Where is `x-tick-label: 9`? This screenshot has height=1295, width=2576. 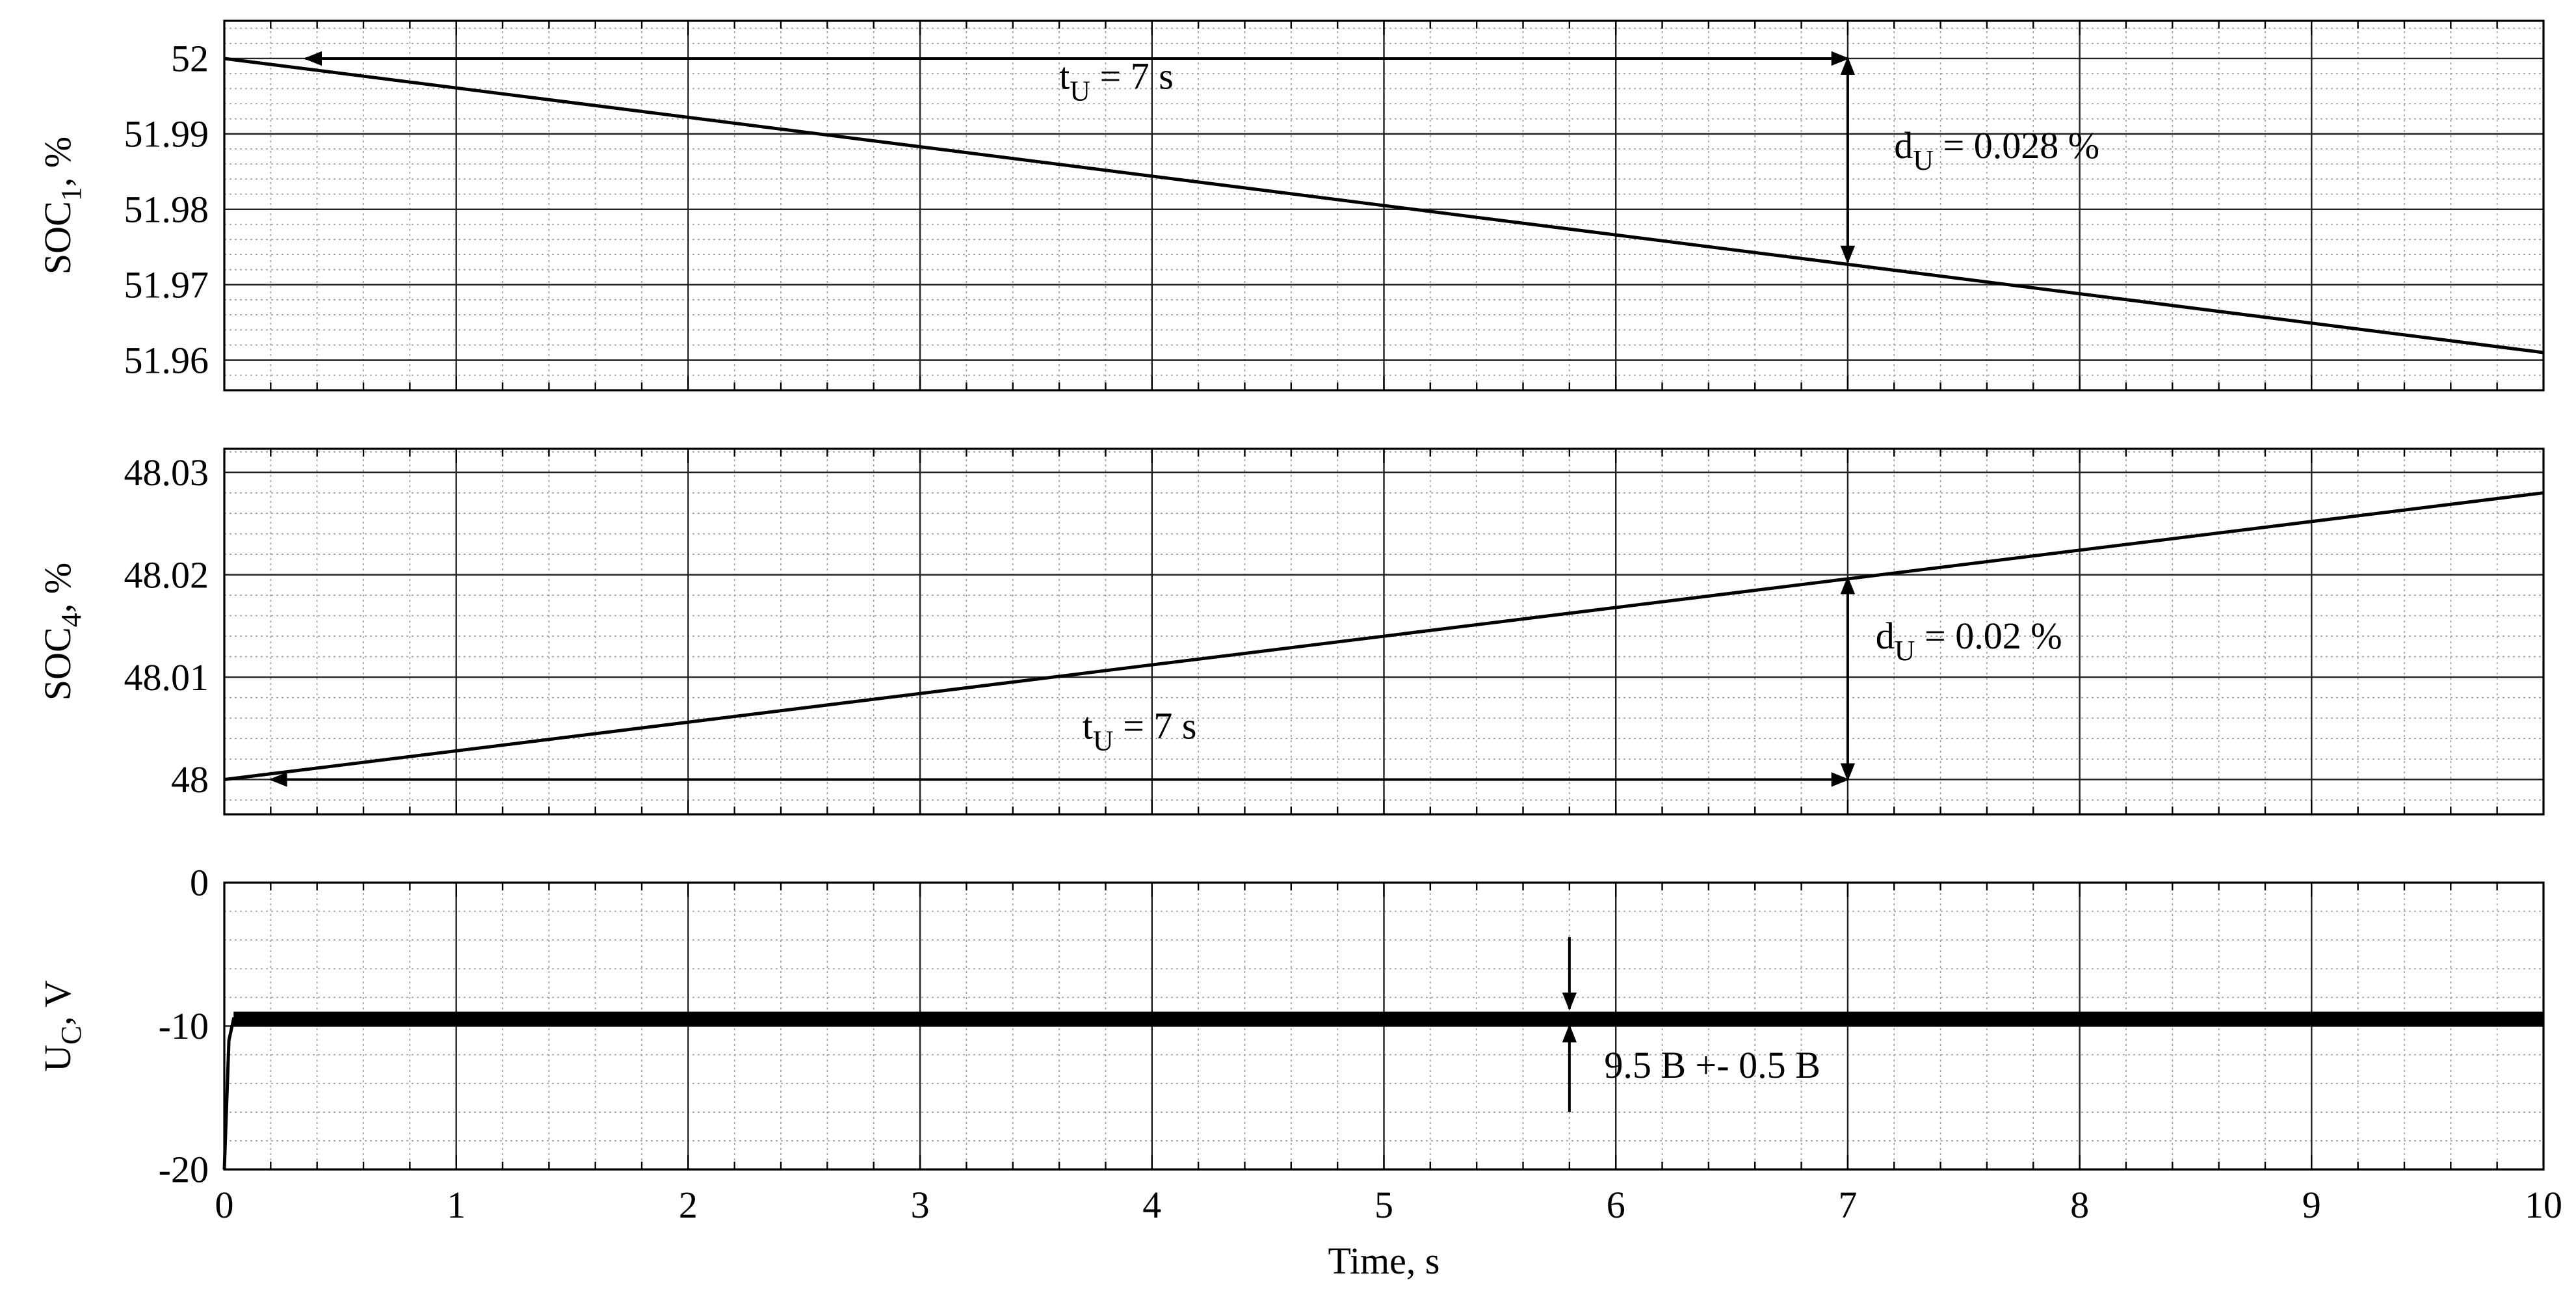 x-tick-label: 9 is located at coordinates (2311, 1205).